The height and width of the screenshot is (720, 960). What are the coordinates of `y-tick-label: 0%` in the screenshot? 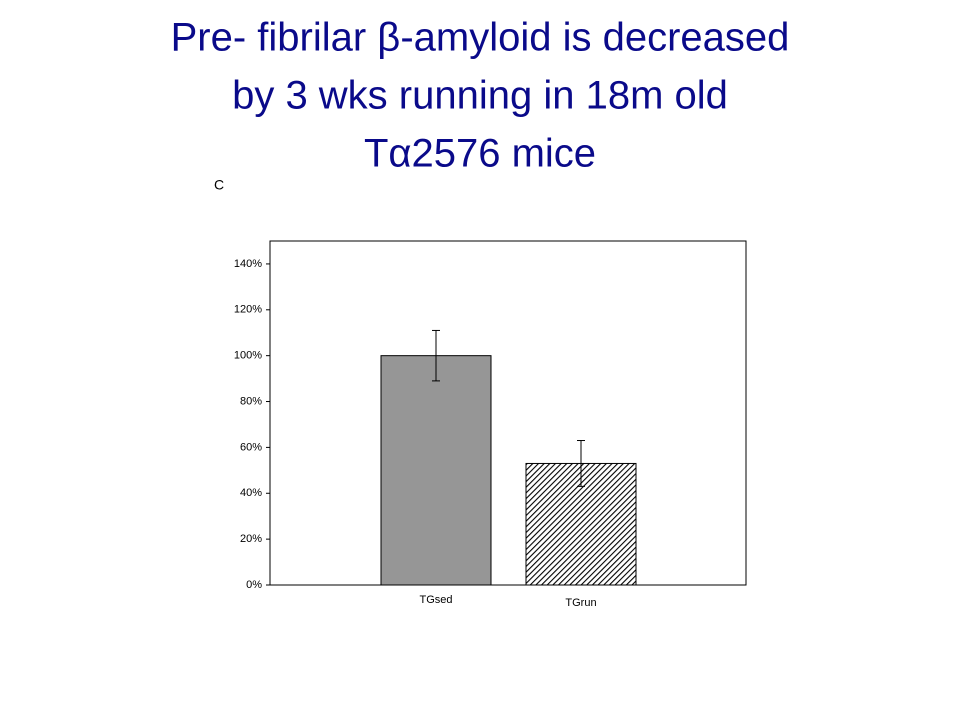 It's located at (254, 585).